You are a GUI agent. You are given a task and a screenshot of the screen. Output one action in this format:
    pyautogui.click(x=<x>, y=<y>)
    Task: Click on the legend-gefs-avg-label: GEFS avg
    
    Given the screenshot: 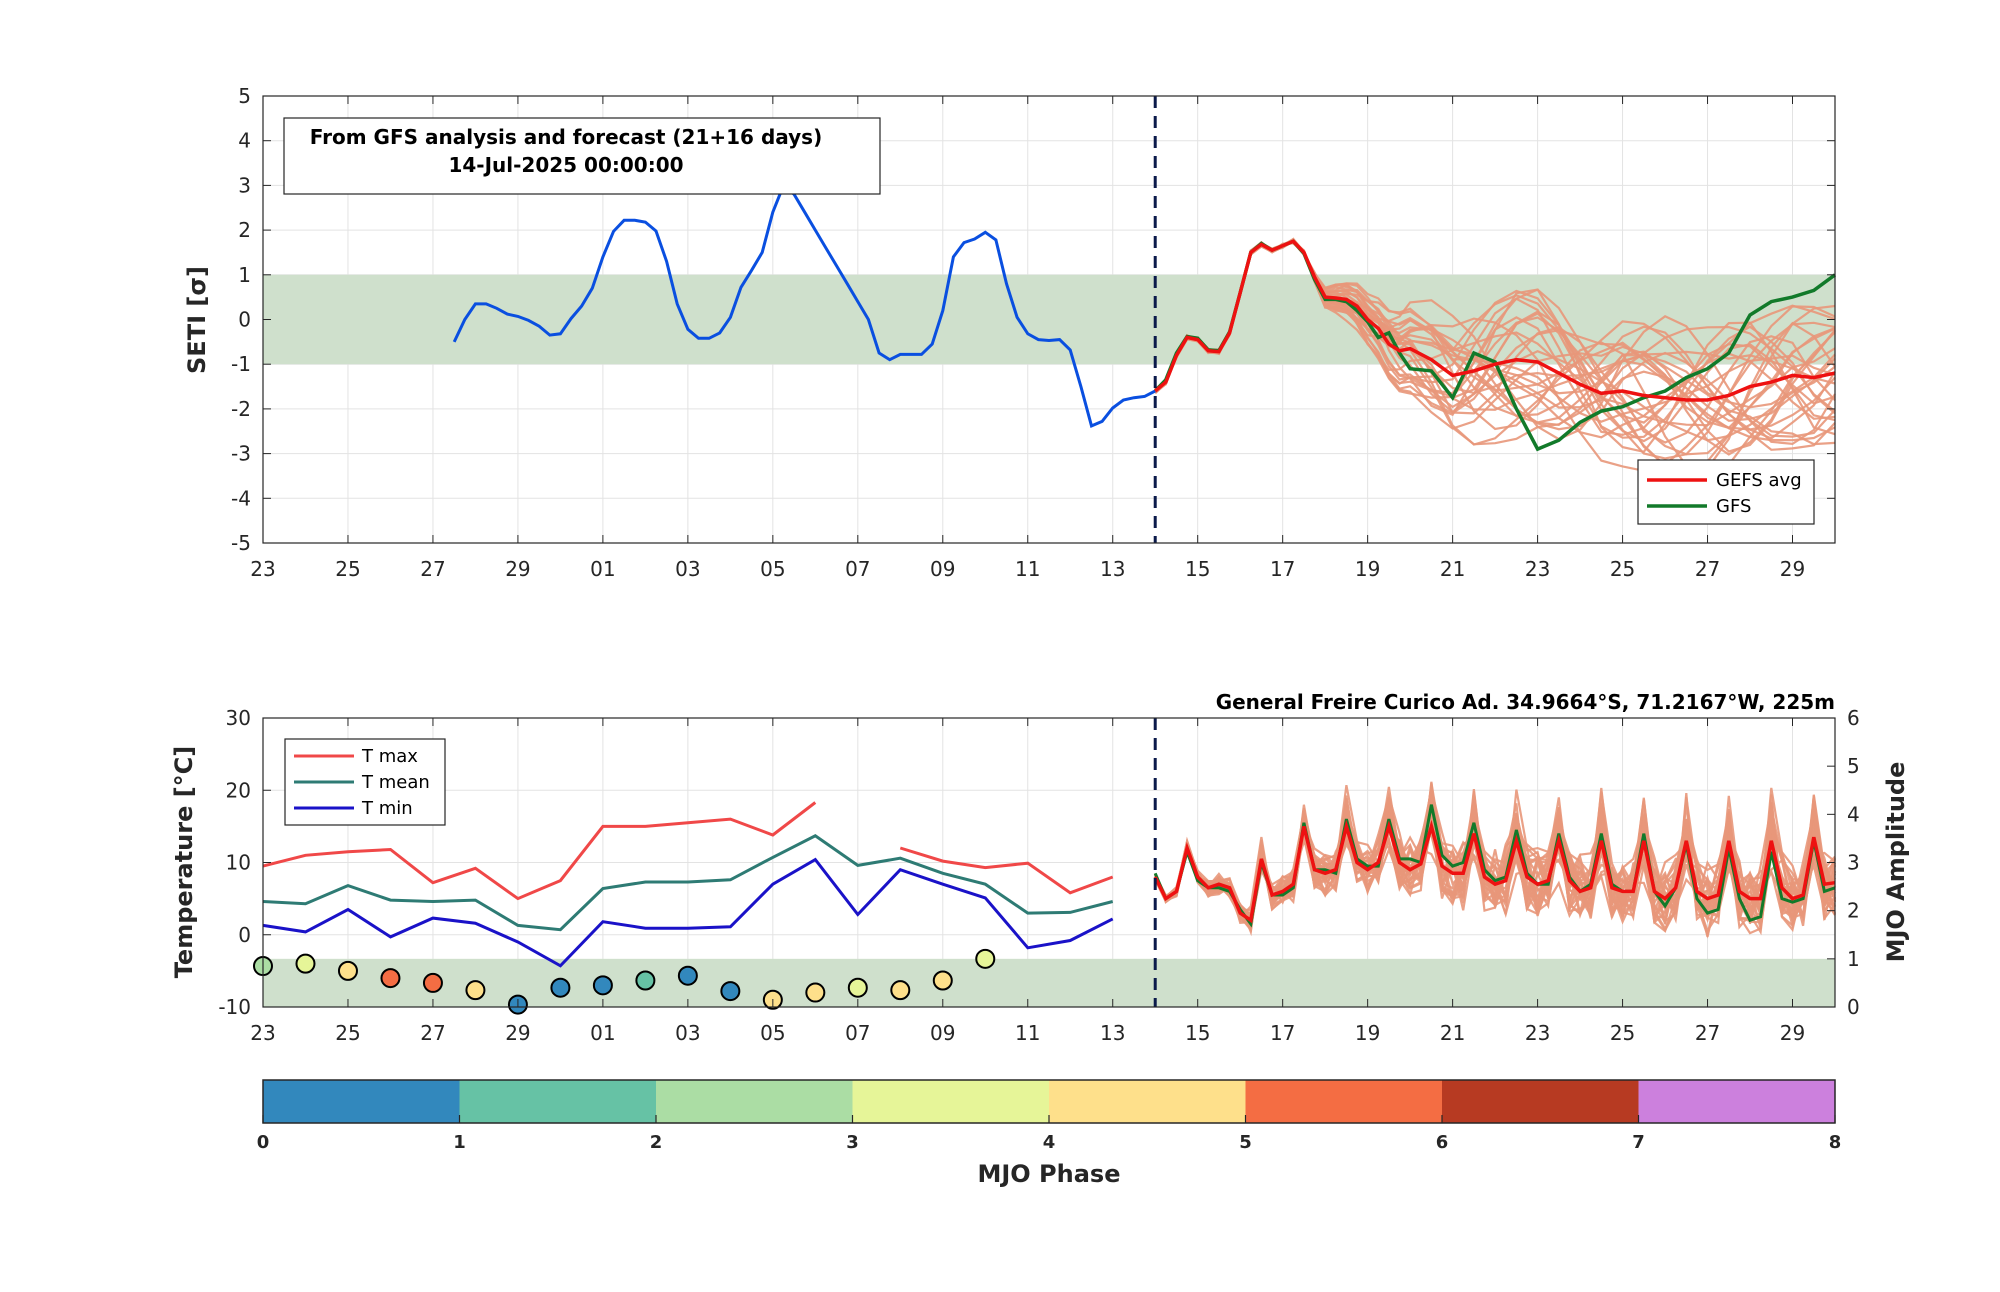 What is the action you would take?
    pyautogui.click(x=1759, y=480)
    